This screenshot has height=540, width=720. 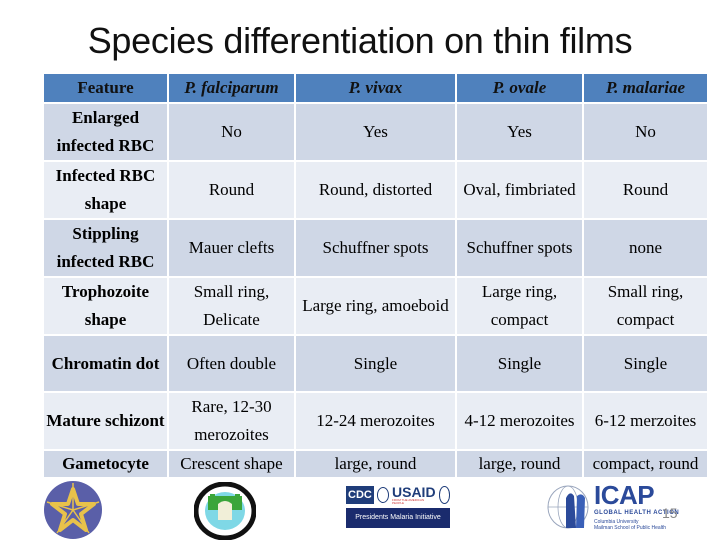 I want to click on icap-affiliation-2: Mailman School of Public Health, so click(x=630, y=528).